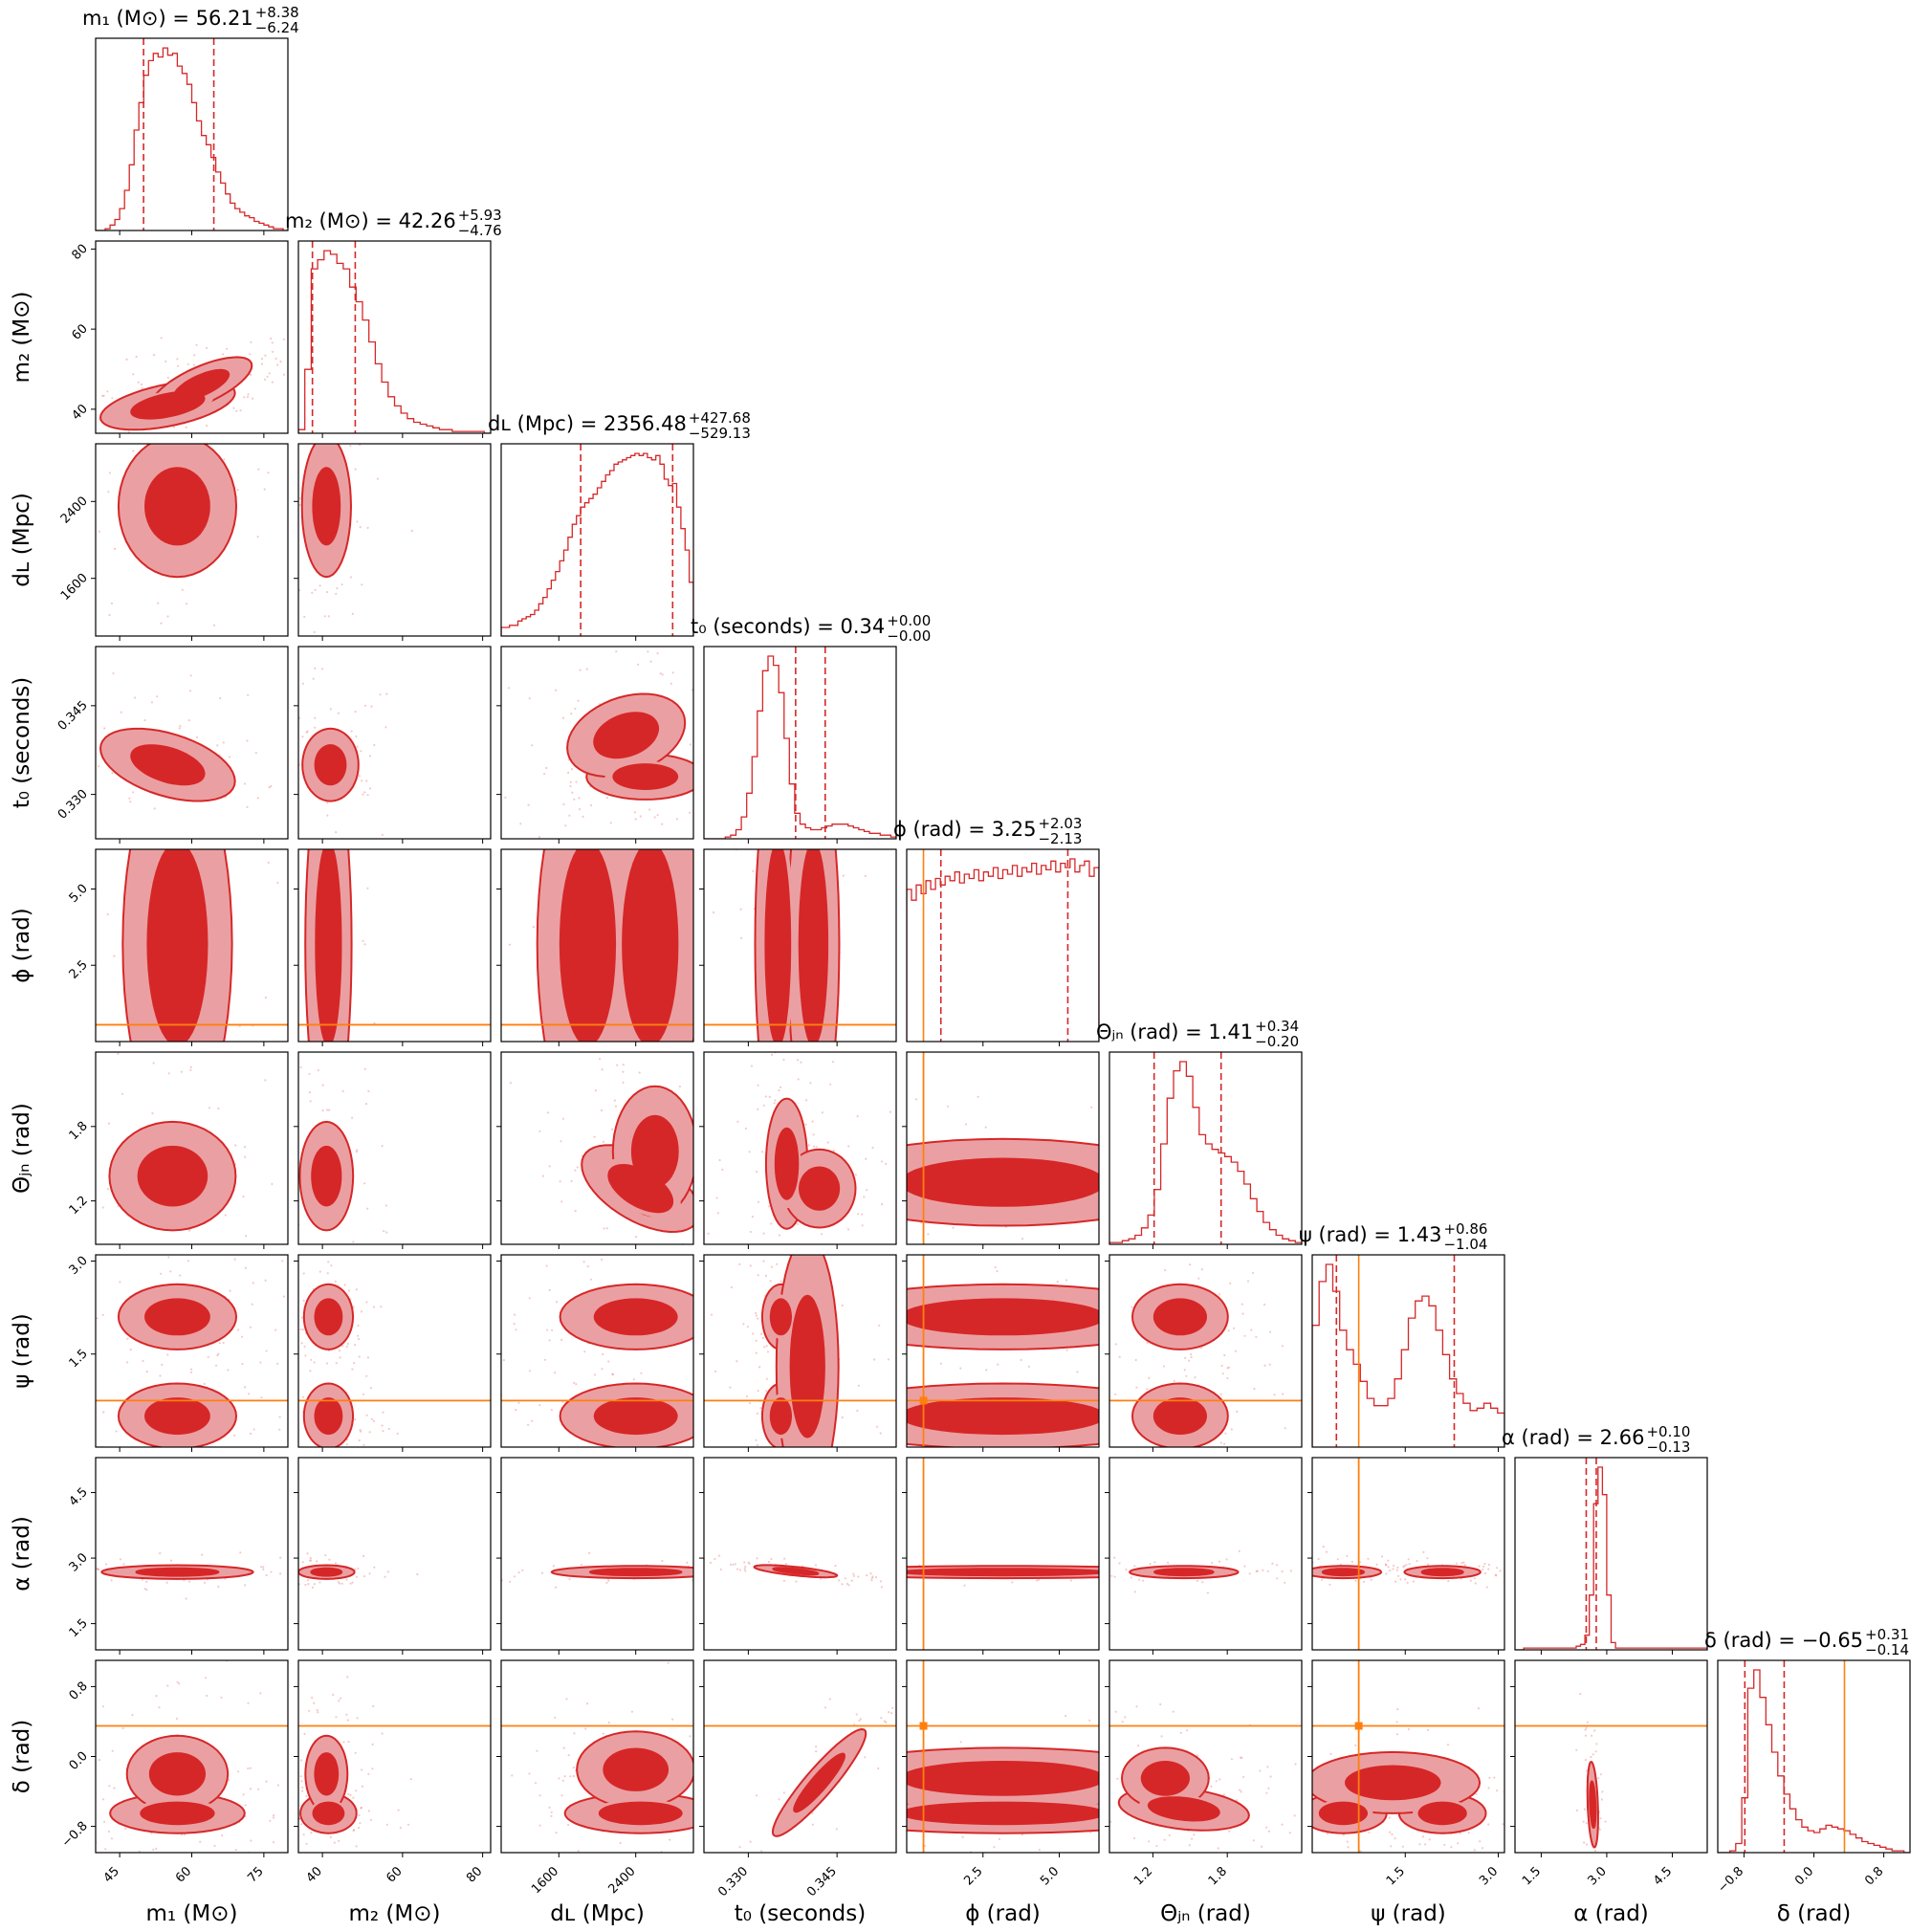  Describe the element at coordinates (595, 1354) in the screenshot. I see `panel-dL-psi` at that location.